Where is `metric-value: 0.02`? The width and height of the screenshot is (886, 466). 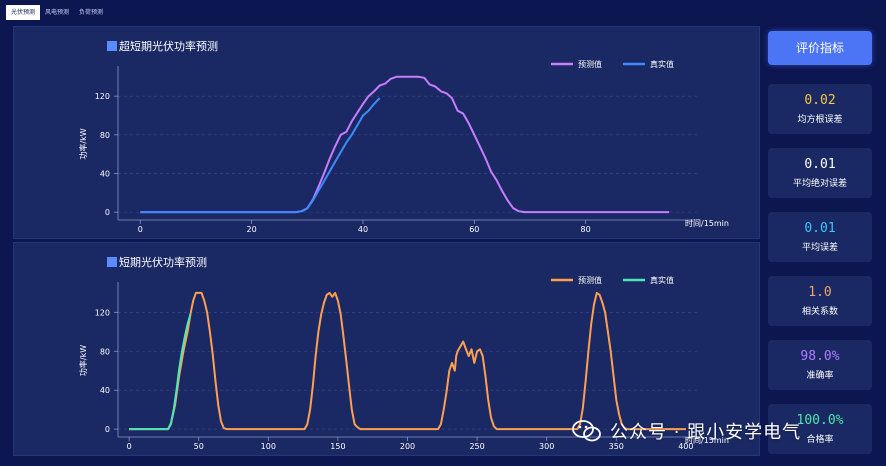
metric-value: 0.02 is located at coordinates (820, 100).